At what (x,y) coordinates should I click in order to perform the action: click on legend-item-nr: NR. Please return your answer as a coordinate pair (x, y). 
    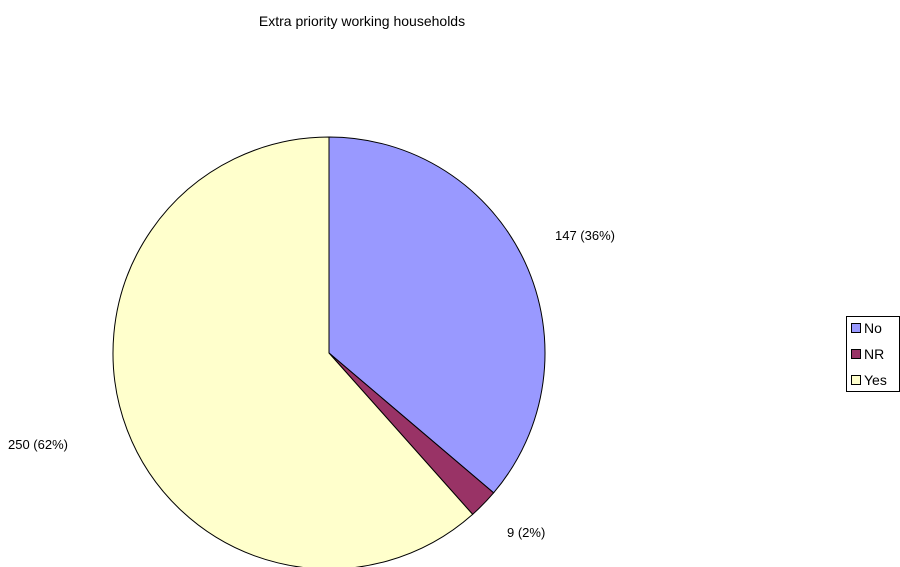
    Looking at the image, I should click on (867, 354).